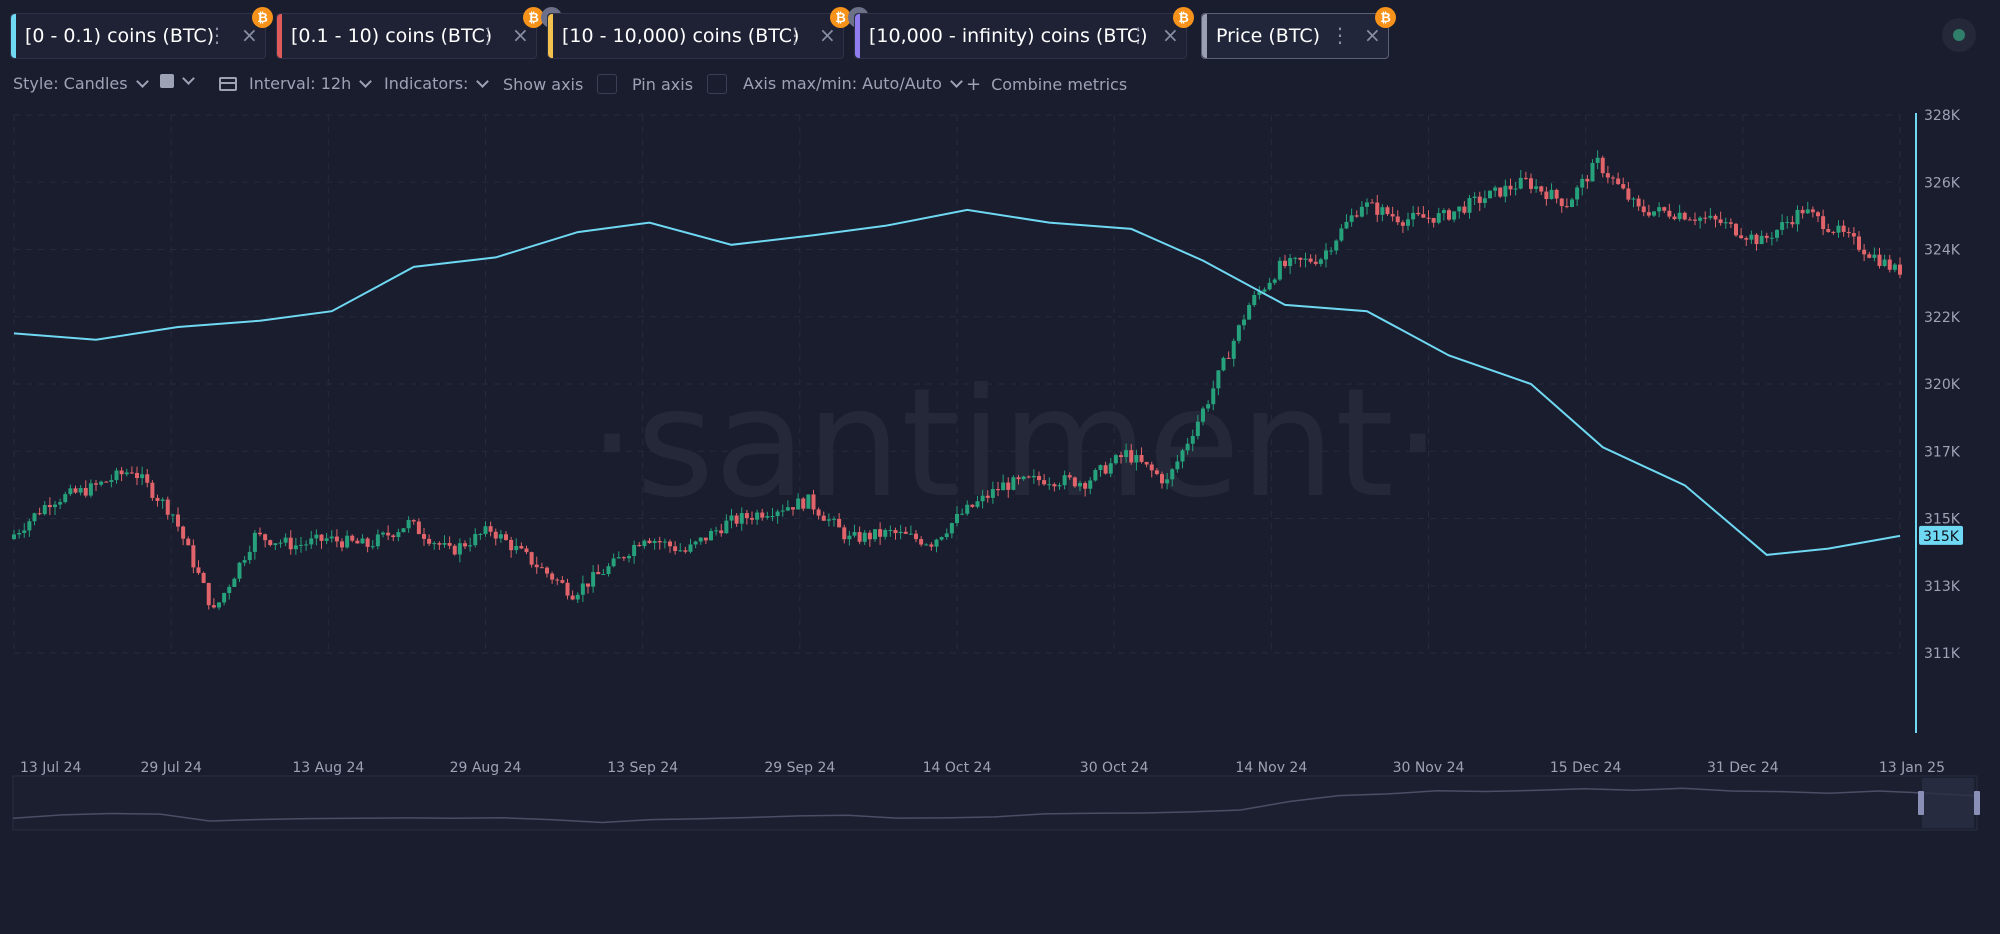 This screenshot has height=934, width=2000. What do you see at coordinates (799, 768) in the screenshot?
I see `x-tick-label: 29 Sep 24` at bounding box center [799, 768].